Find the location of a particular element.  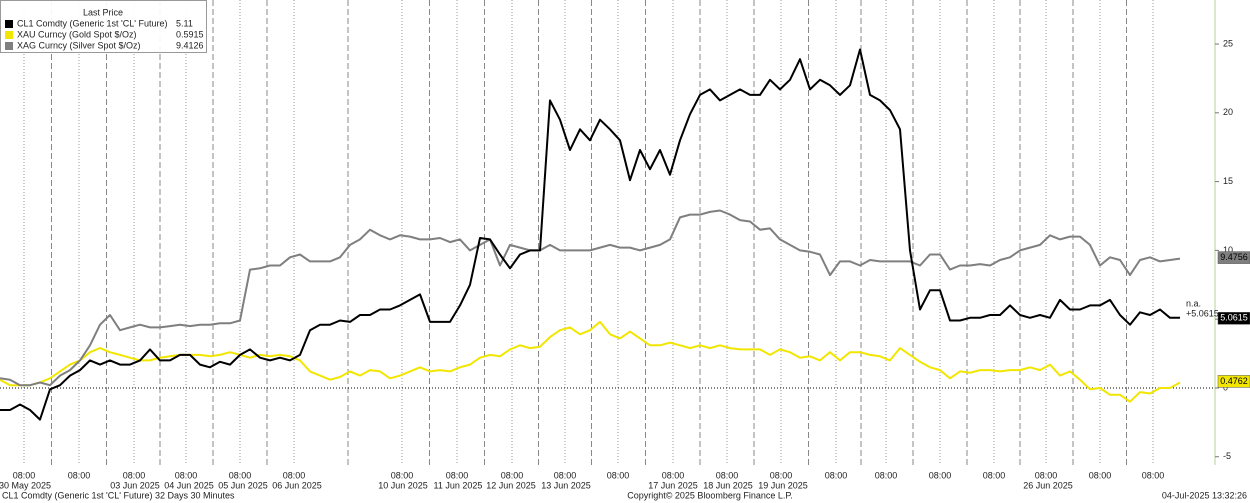

footer-right: 04-Jul-2025 13:32:26 is located at coordinates (1204, 495).